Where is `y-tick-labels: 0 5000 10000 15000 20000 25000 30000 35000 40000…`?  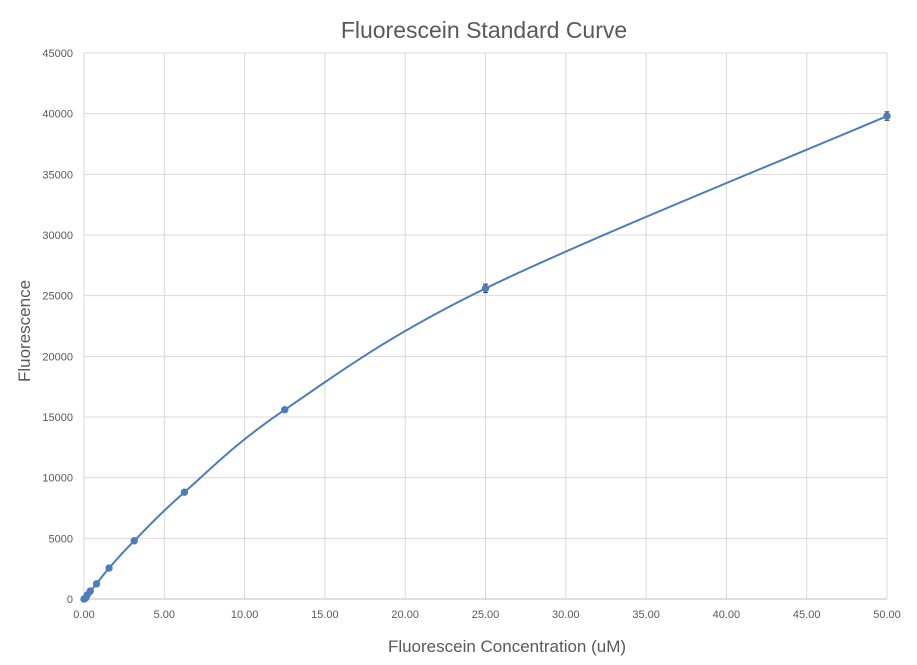 y-tick-labels: 0 5000 10000 15000 20000 25000 30000 35000 40000… is located at coordinates (57, 327).